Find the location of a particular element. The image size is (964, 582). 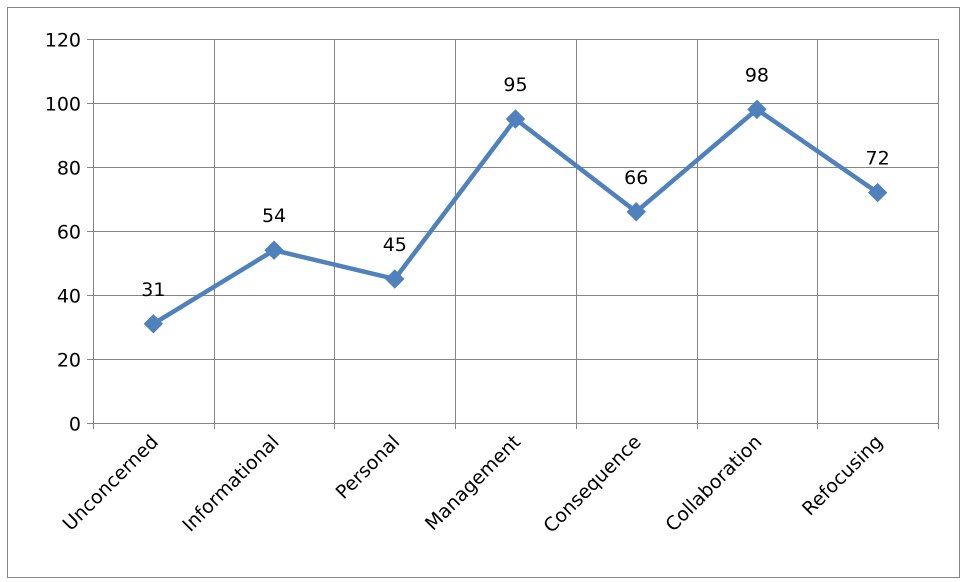

y-tick-label: 40 is located at coordinates (69, 297).